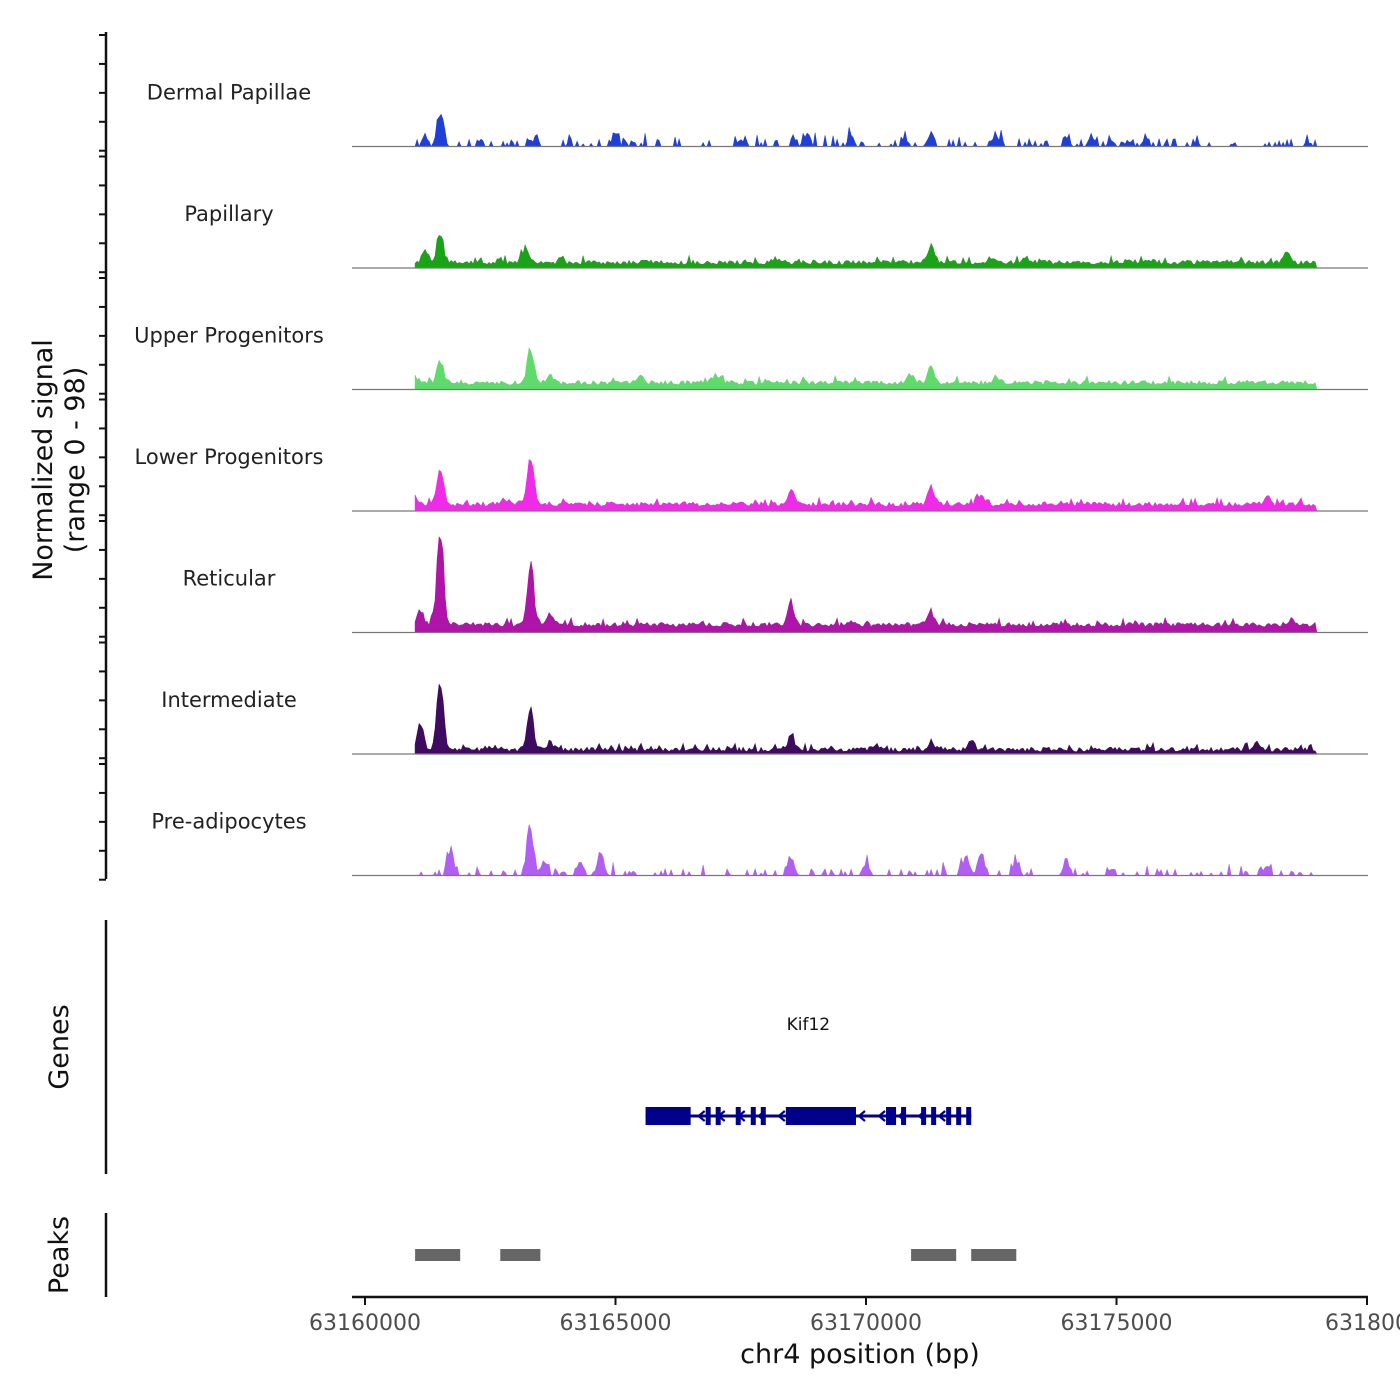 The height and width of the screenshot is (1400, 1400). I want to click on x-tick-label: 63170000, so click(866, 1323).